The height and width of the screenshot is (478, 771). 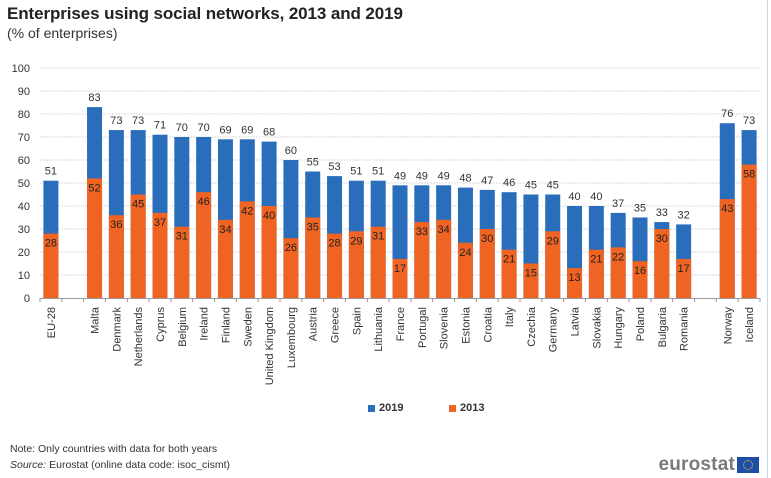 I want to click on y-tick-label: 0, so click(x=27, y=299).